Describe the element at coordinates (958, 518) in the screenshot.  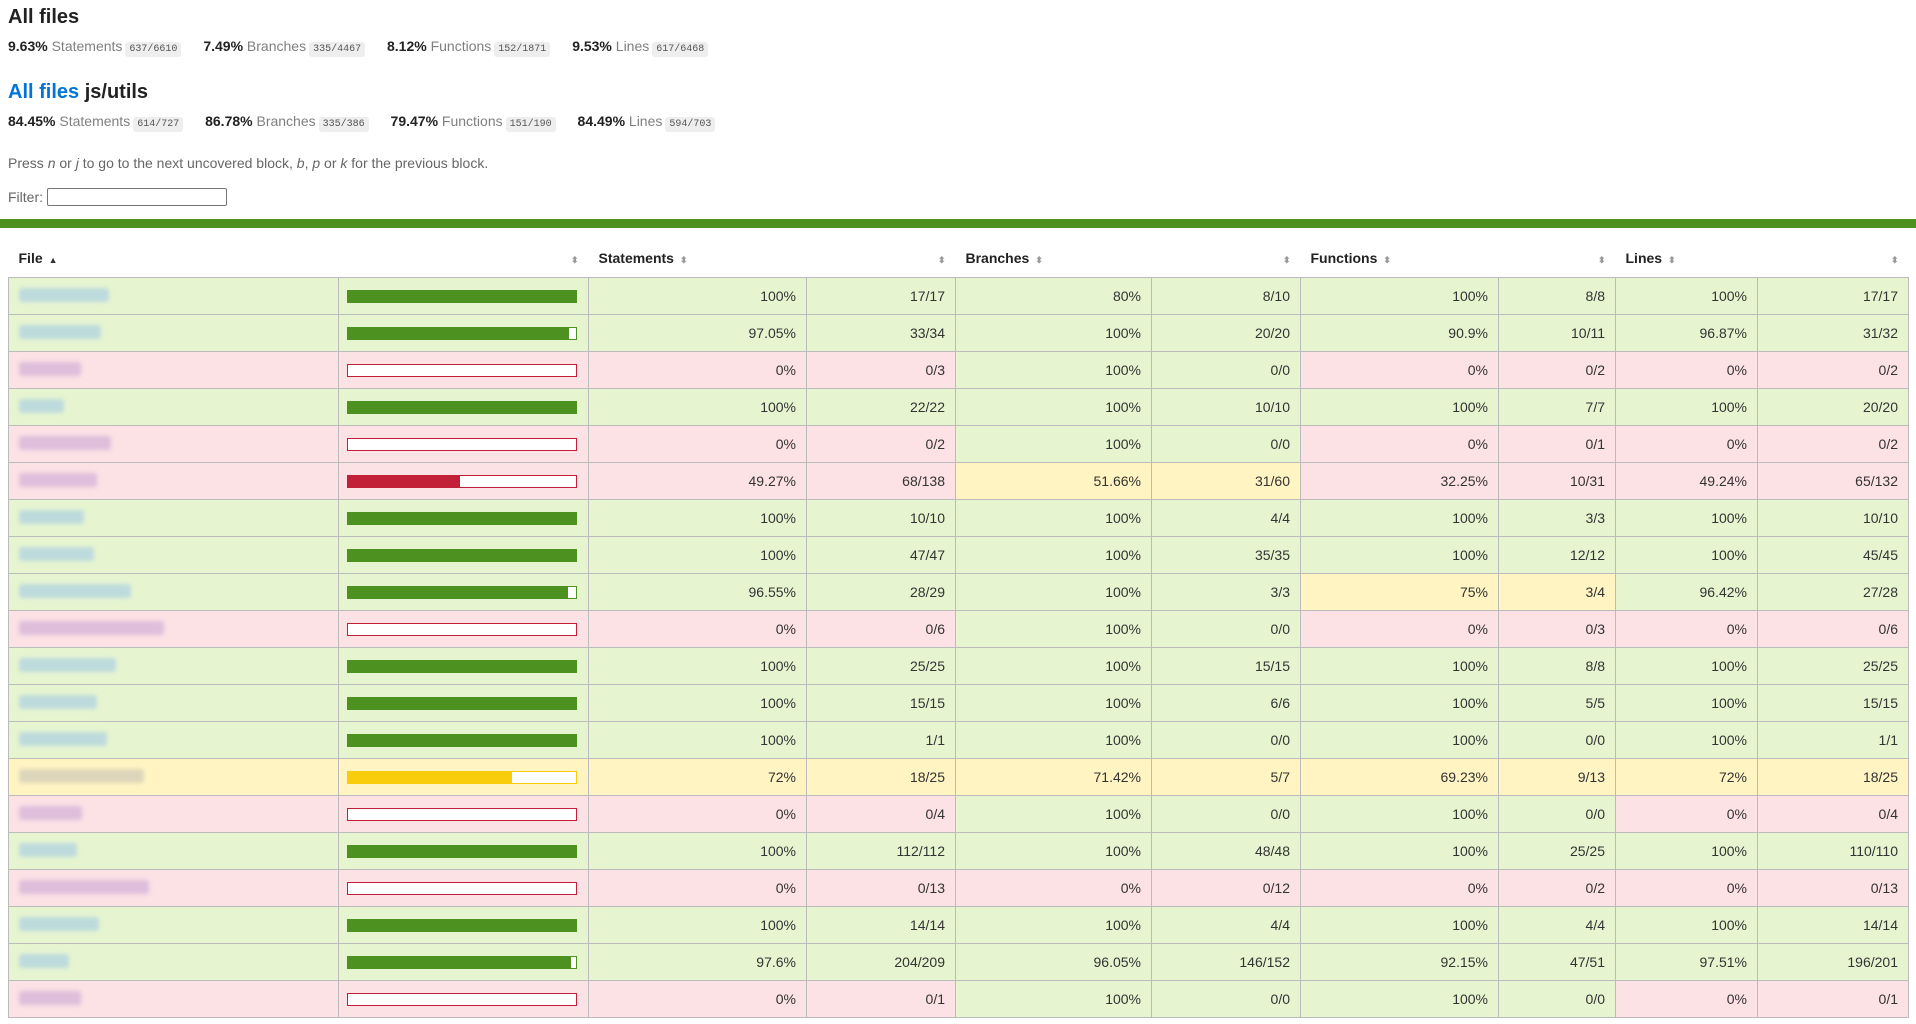
I see `table-row: 100% 10/10 100% 4/4 100% 3/3 100% 10/10` at that location.